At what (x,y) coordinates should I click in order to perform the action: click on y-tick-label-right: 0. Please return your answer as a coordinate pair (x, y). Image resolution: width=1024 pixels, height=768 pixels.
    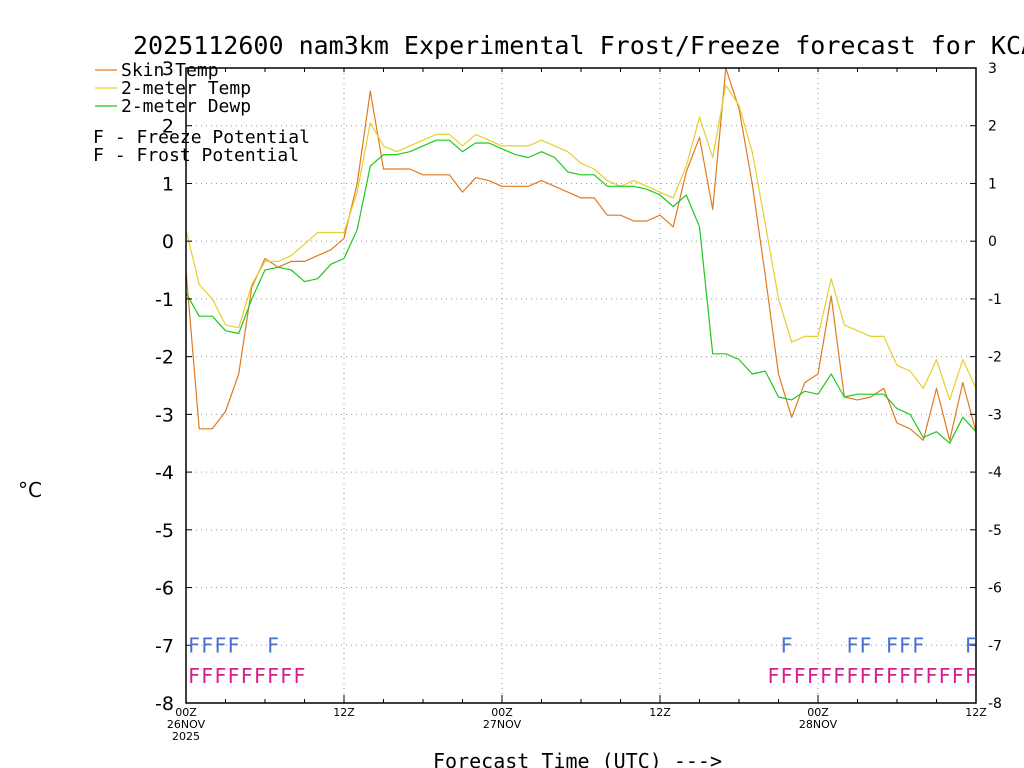
    Looking at the image, I should click on (992, 242).